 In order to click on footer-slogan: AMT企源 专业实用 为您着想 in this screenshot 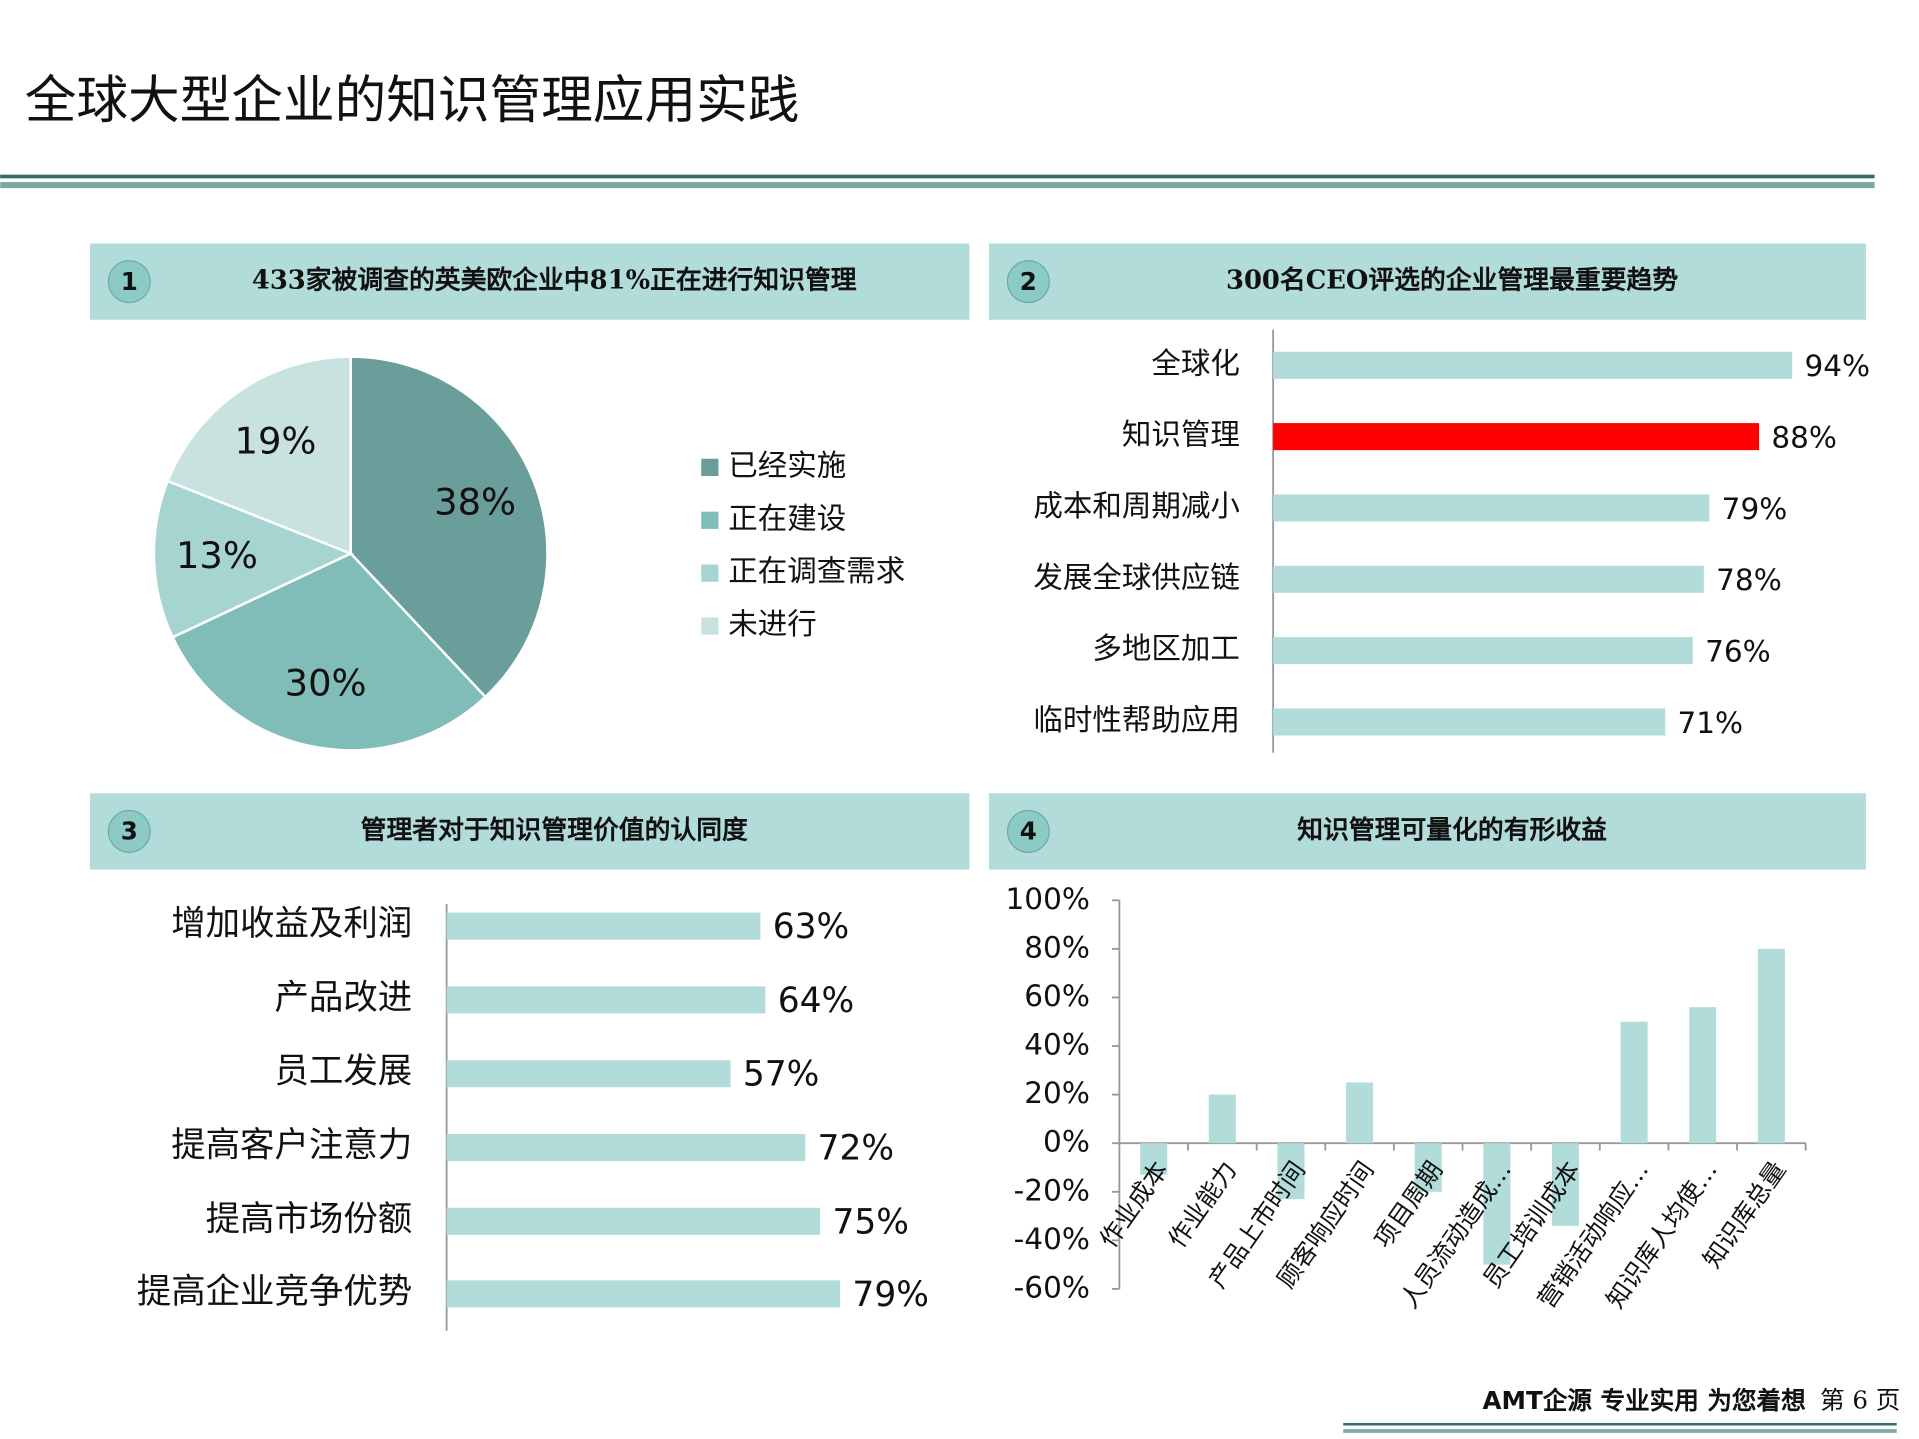, I will do `click(1644, 1400)`.